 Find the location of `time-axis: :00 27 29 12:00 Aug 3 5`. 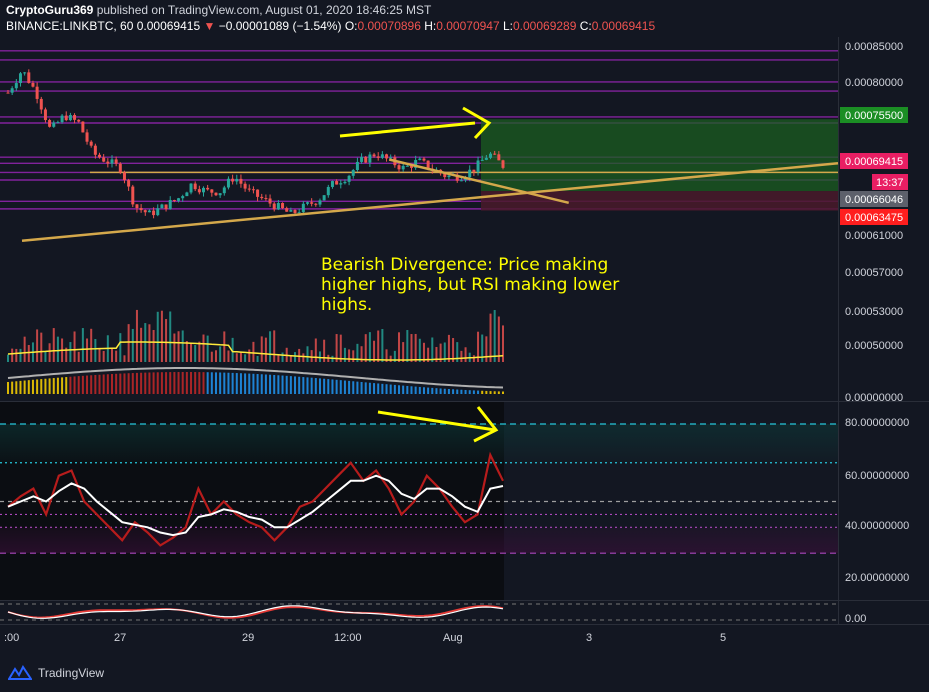

time-axis: :00 27 29 12:00 Aug 3 5 is located at coordinates (365, 638).